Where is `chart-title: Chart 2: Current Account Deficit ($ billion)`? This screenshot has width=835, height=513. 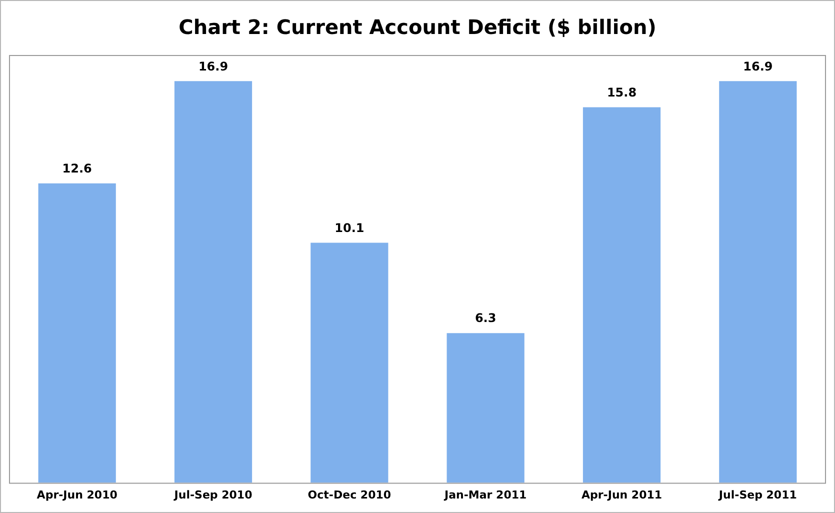 chart-title: Chart 2: Current Account Deficit ($ billion) is located at coordinates (417, 27).